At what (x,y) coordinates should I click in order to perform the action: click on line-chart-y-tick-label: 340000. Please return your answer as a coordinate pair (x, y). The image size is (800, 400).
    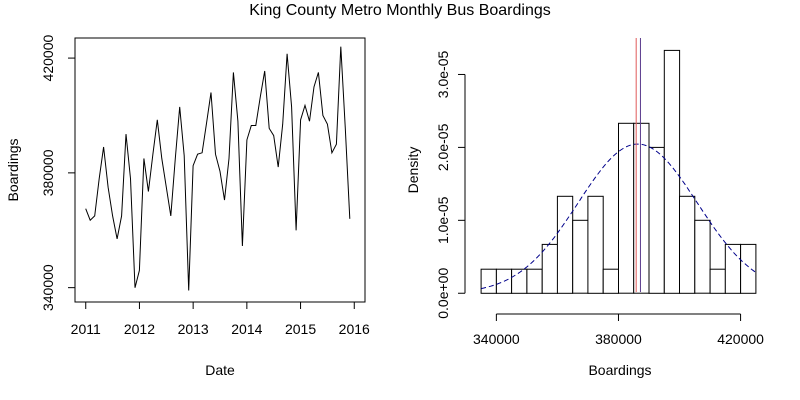
    Looking at the image, I should click on (48, 287).